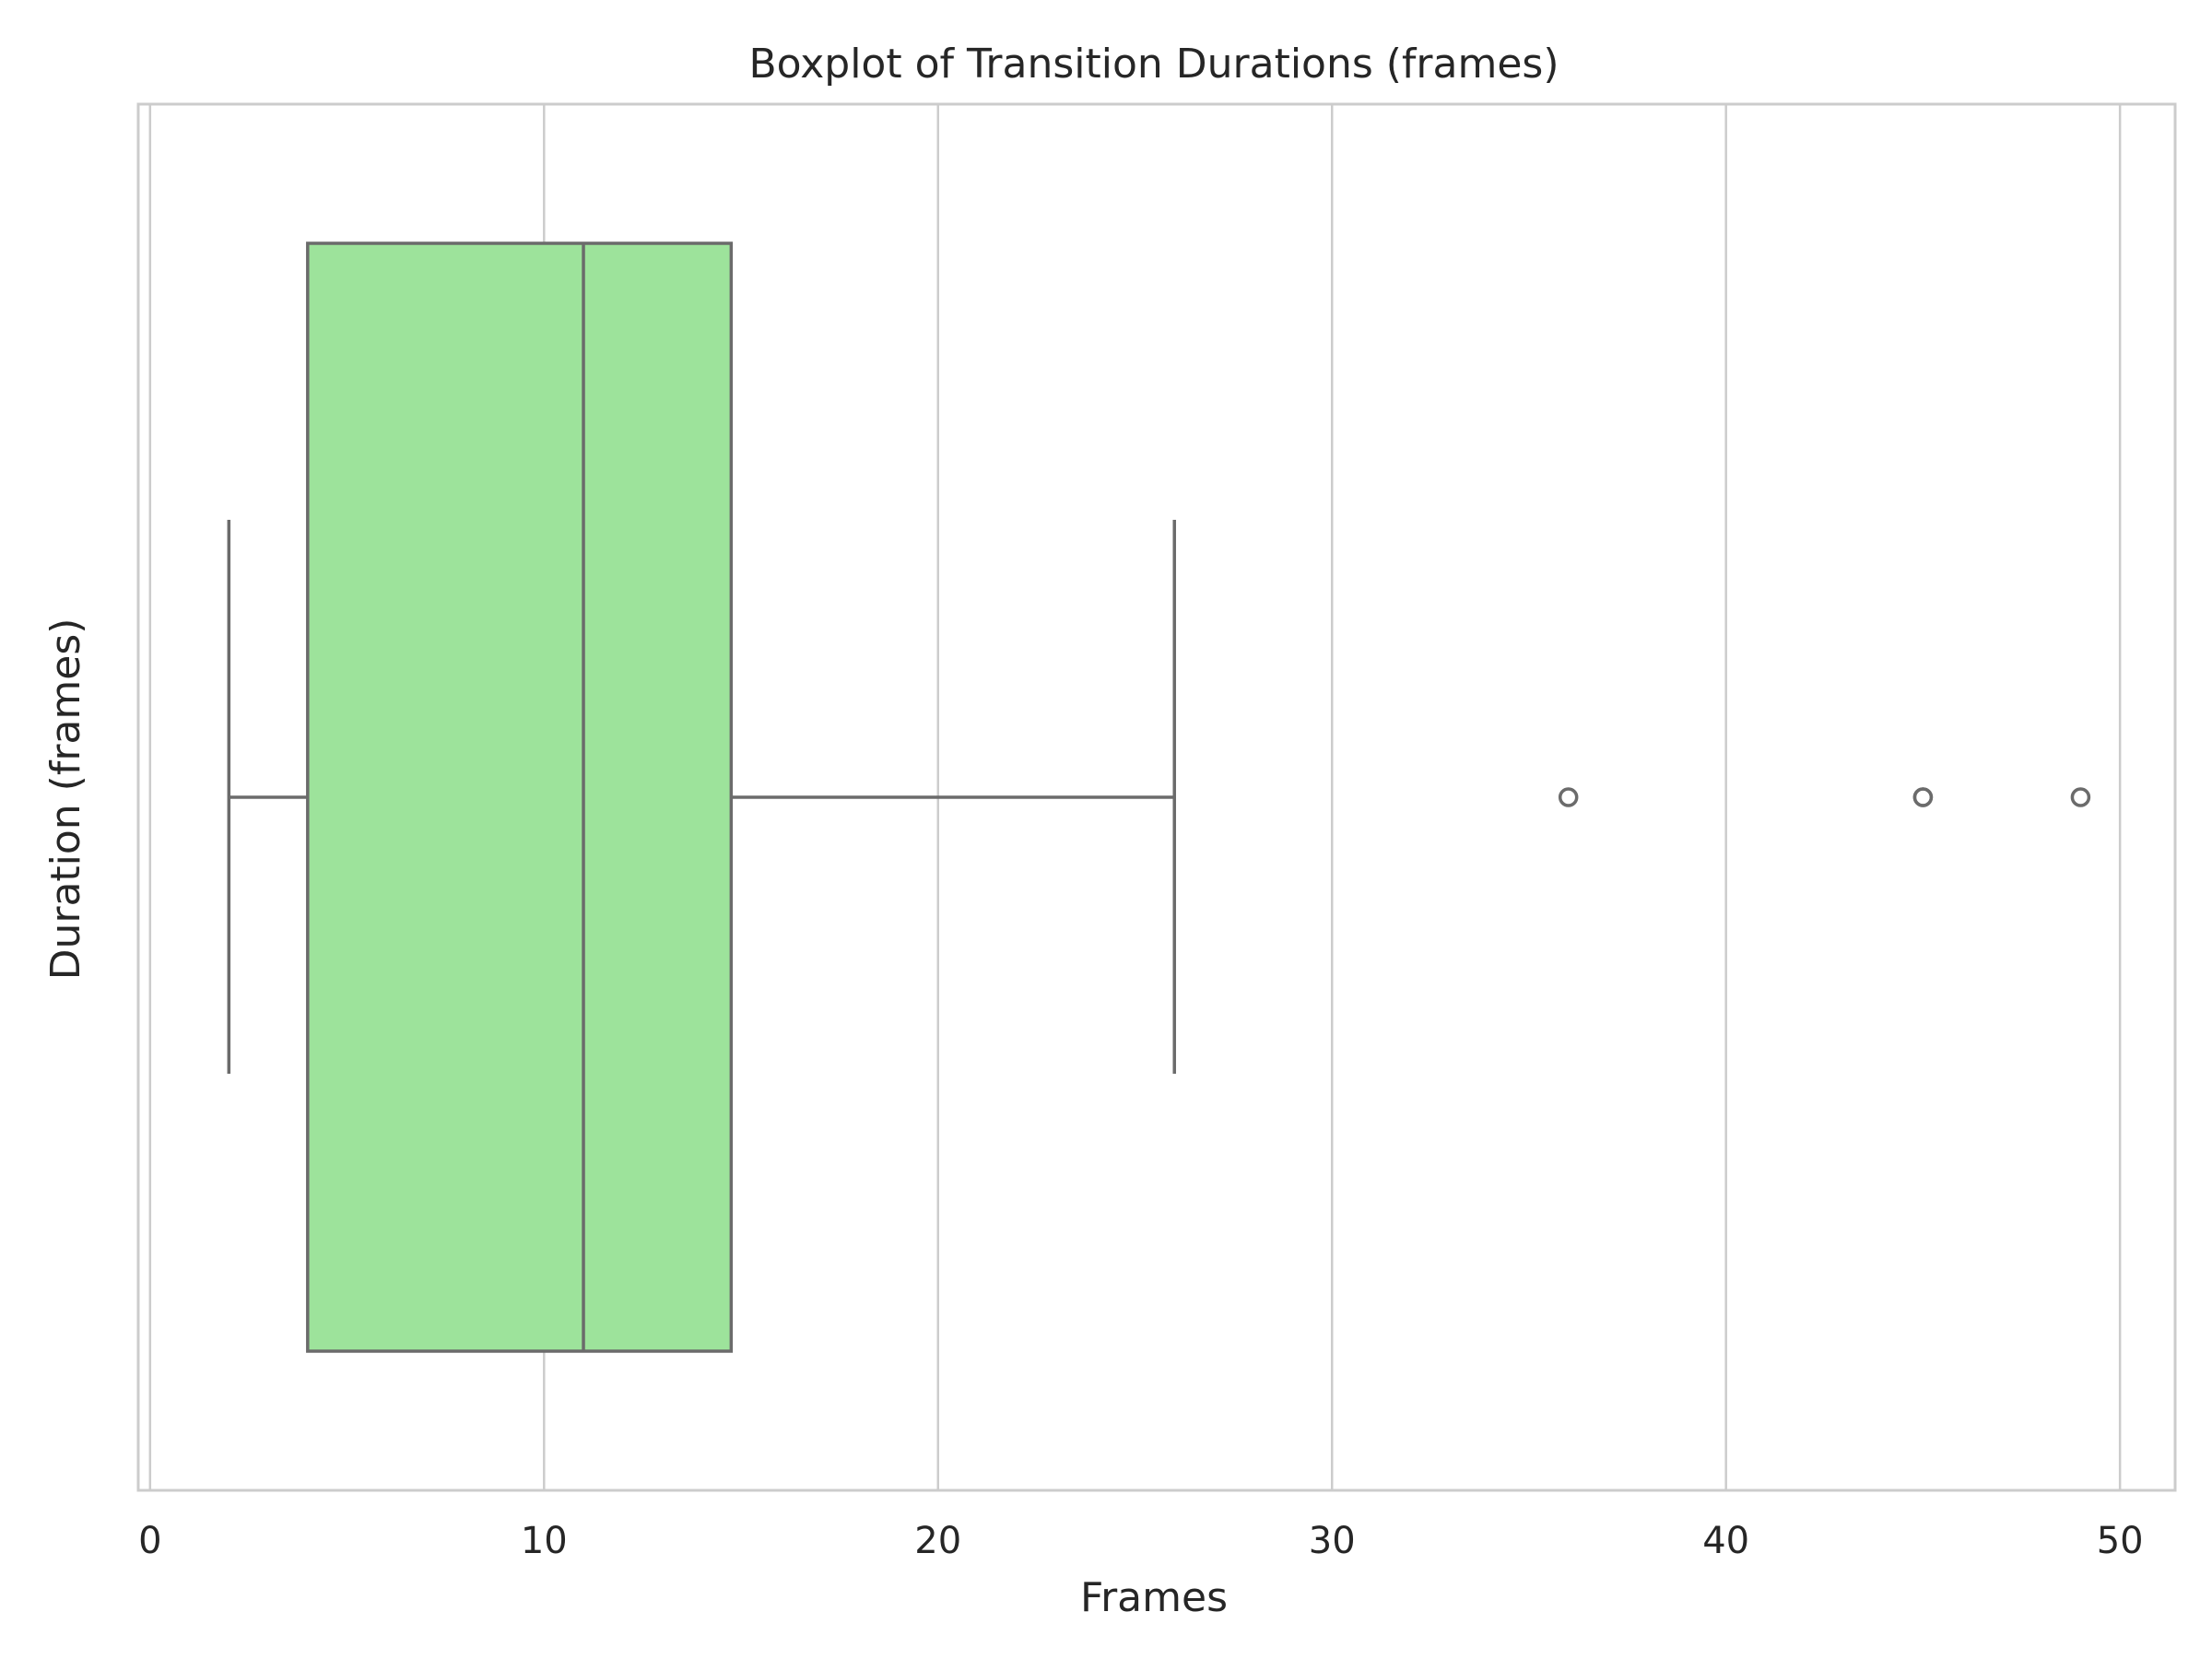 Image resolution: width=2212 pixels, height=1659 pixels. Describe the element at coordinates (149, 1541) in the screenshot. I see `x-tick-label-0: 0` at that location.